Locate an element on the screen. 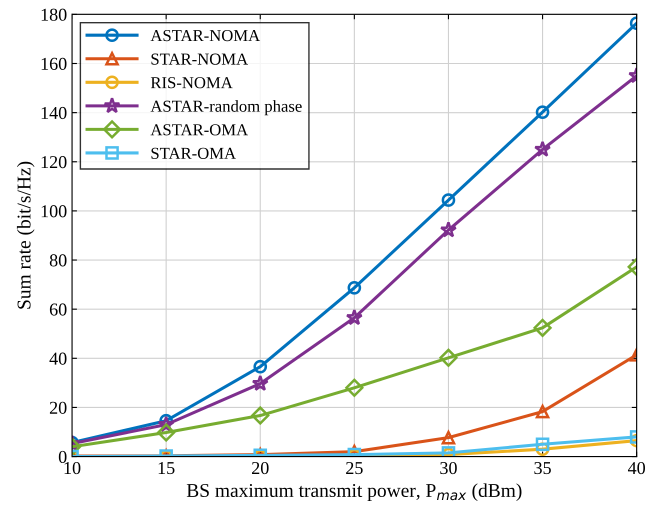  legend-label: ASTAR-NOMA is located at coordinates (205, 36).